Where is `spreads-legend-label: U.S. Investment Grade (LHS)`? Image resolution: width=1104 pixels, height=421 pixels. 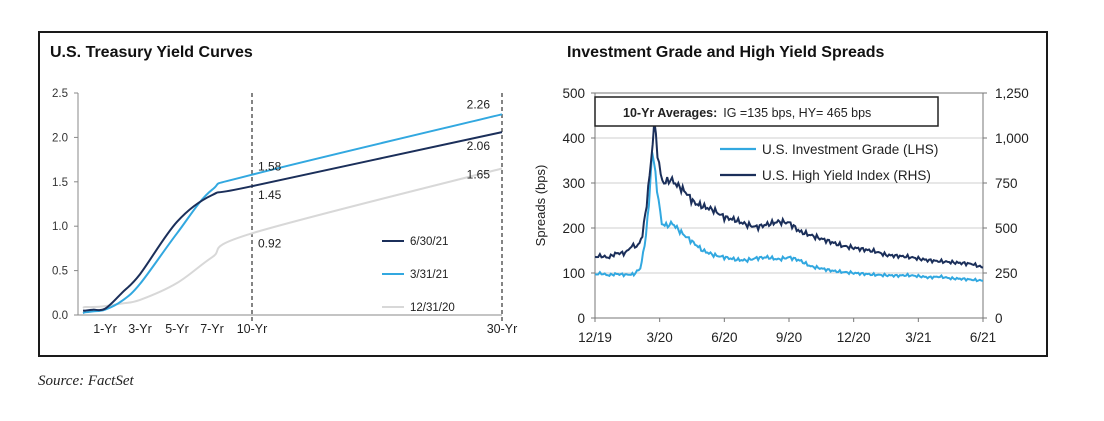 spreads-legend-label: U.S. Investment Grade (LHS) is located at coordinates (850, 149).